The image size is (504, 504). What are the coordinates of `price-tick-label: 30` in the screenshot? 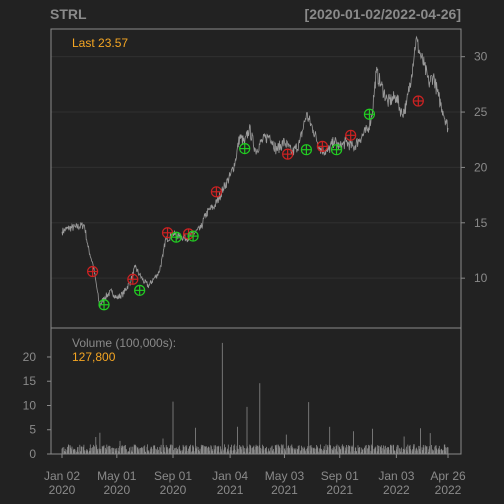 It's located at (481, 57).